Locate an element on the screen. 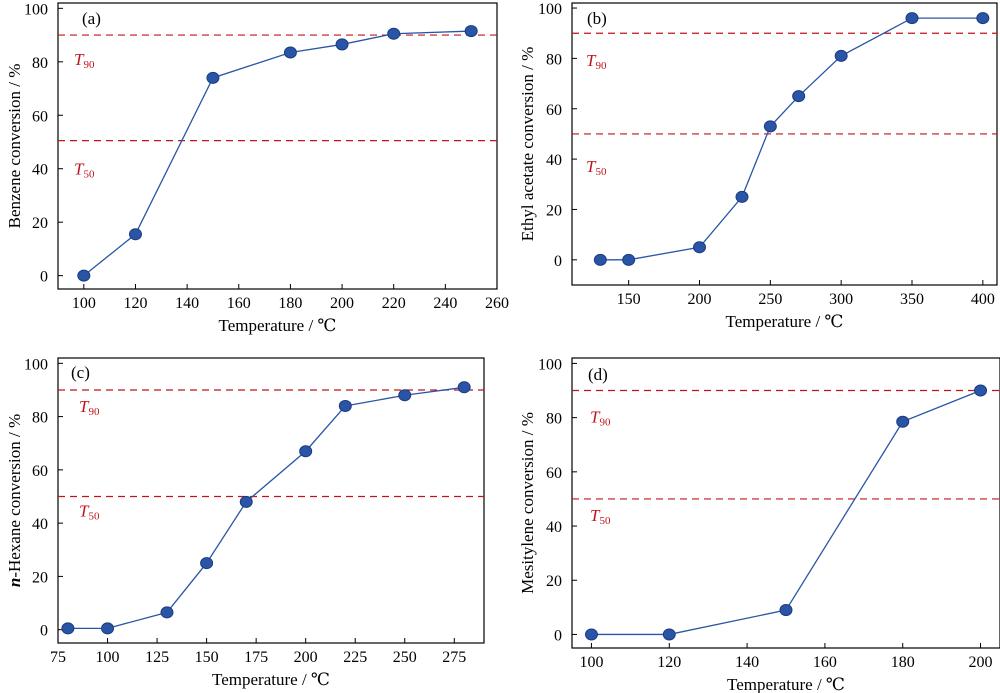  panel-label: (d) is located at coordinates (598, 374).